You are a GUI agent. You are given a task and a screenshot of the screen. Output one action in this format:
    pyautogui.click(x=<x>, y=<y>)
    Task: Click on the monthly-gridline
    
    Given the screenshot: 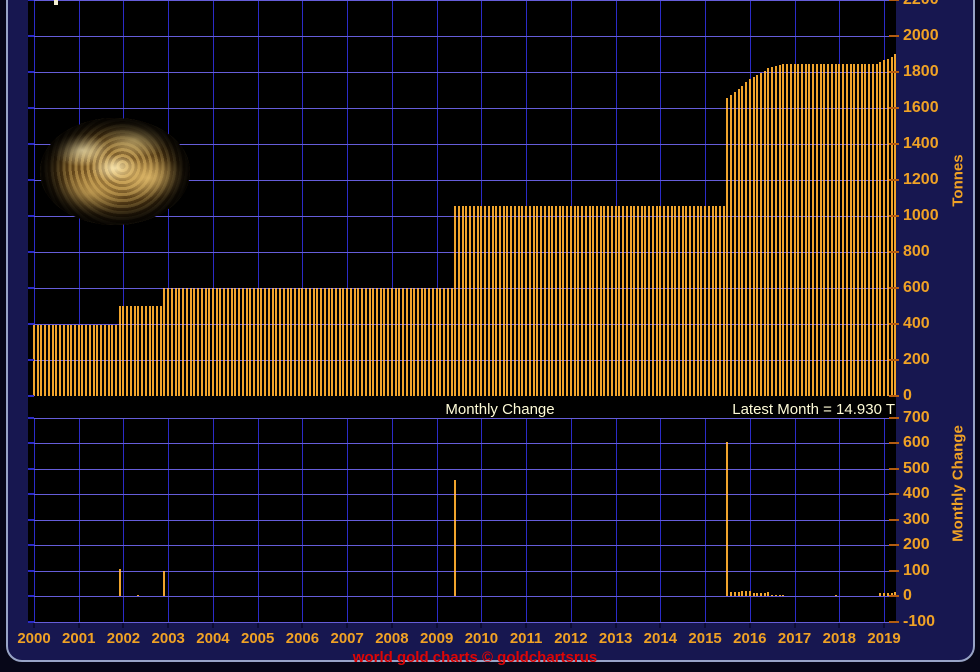 What is the action you would take?
    pyautogui.click(x=462, y=596)
    